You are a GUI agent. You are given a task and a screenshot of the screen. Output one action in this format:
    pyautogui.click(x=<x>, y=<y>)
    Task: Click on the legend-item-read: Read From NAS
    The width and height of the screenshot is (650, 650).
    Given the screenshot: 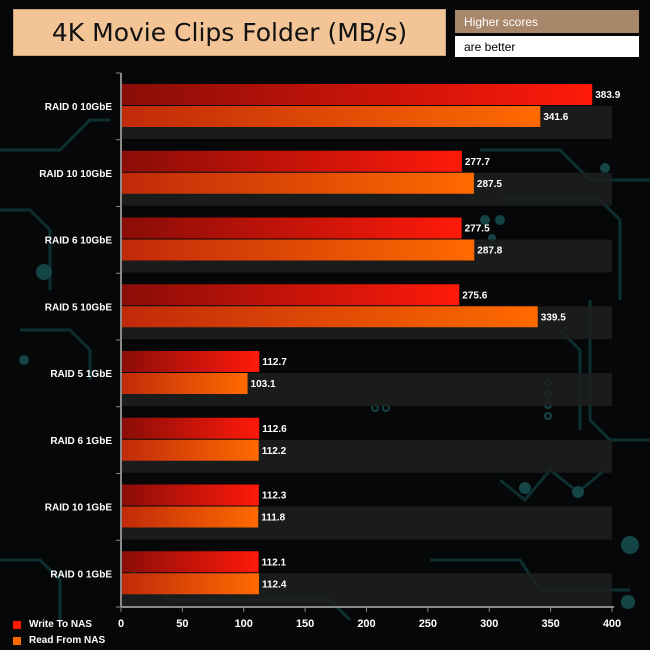 What is the action you would take?
    pyautogui.click(x=59, y=640)
    